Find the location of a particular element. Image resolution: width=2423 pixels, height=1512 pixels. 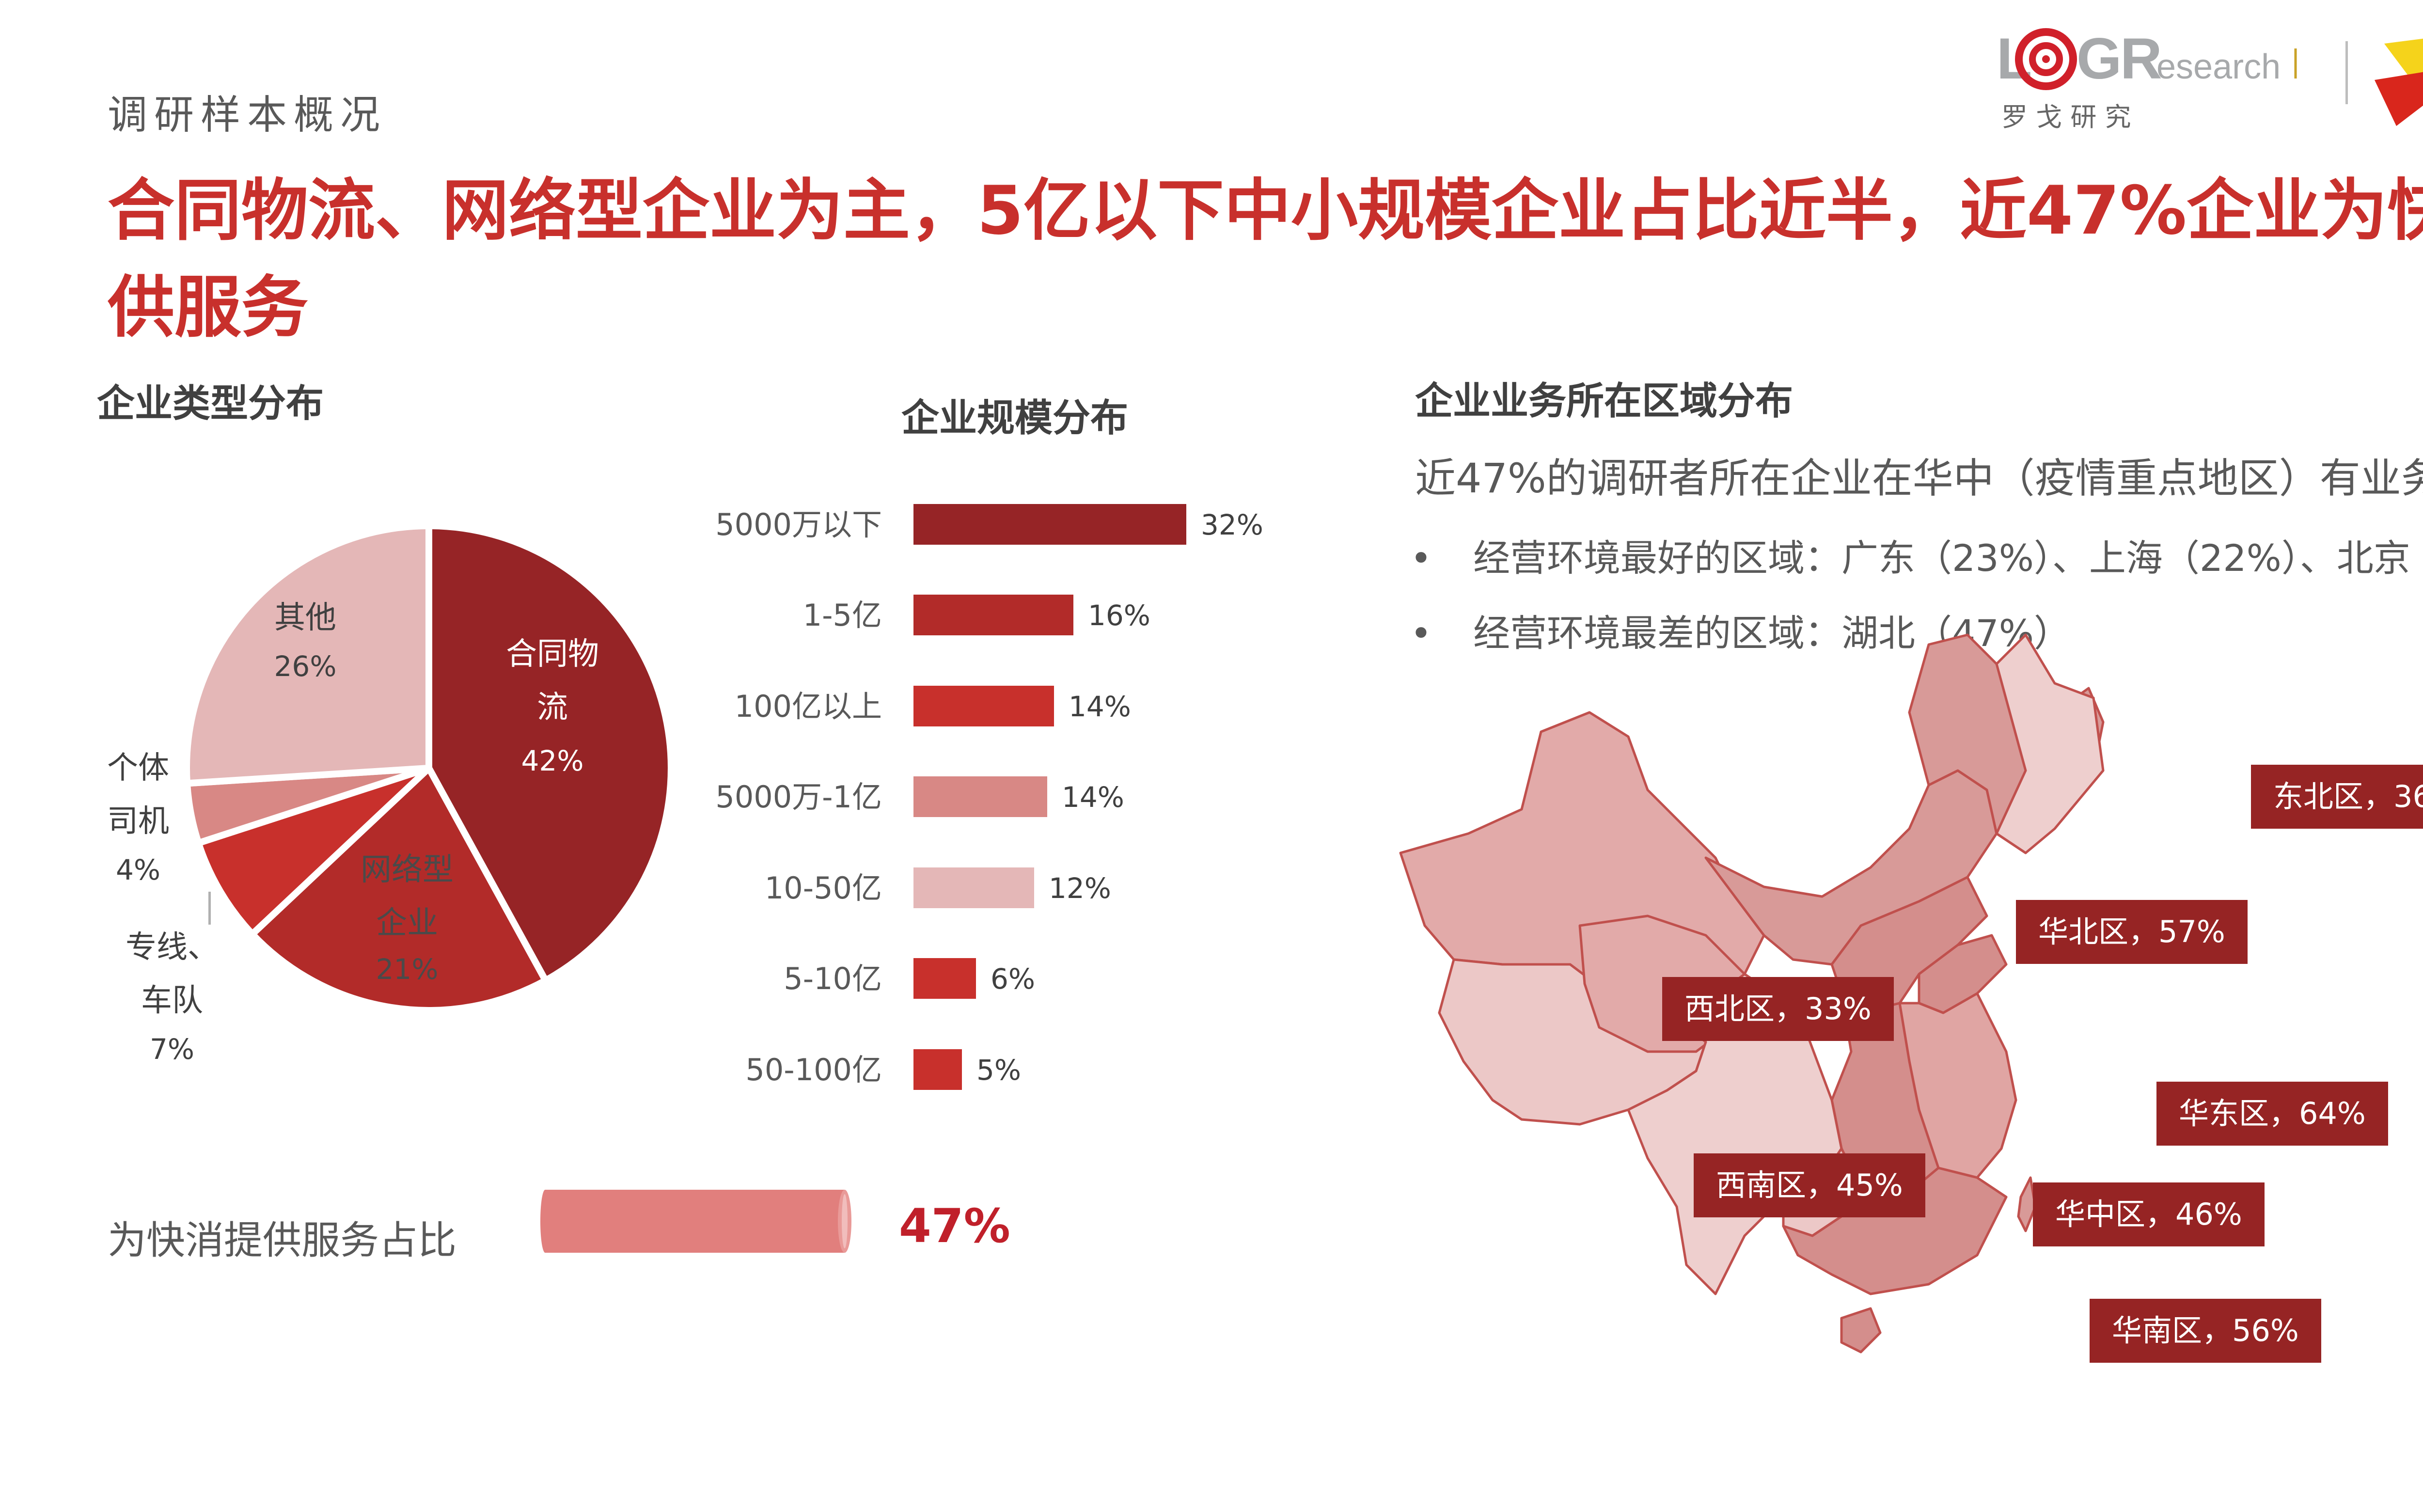

region-label-northwest: 西北区，33% is located at coordinates (1778, 1009).